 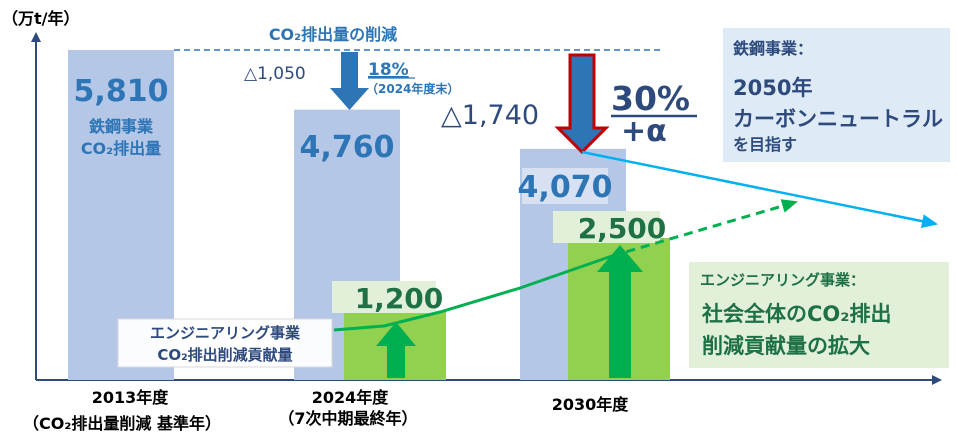 I want to click on category-label-2024: 2024年度, so click(x=351, y=397).